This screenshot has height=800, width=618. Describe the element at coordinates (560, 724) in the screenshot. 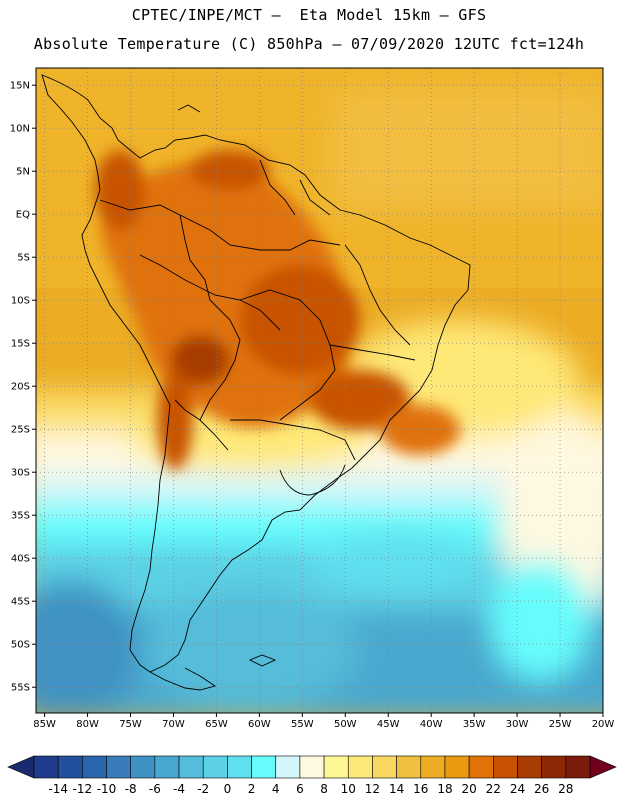

I see `lon-tick-label: 25W` at that location.